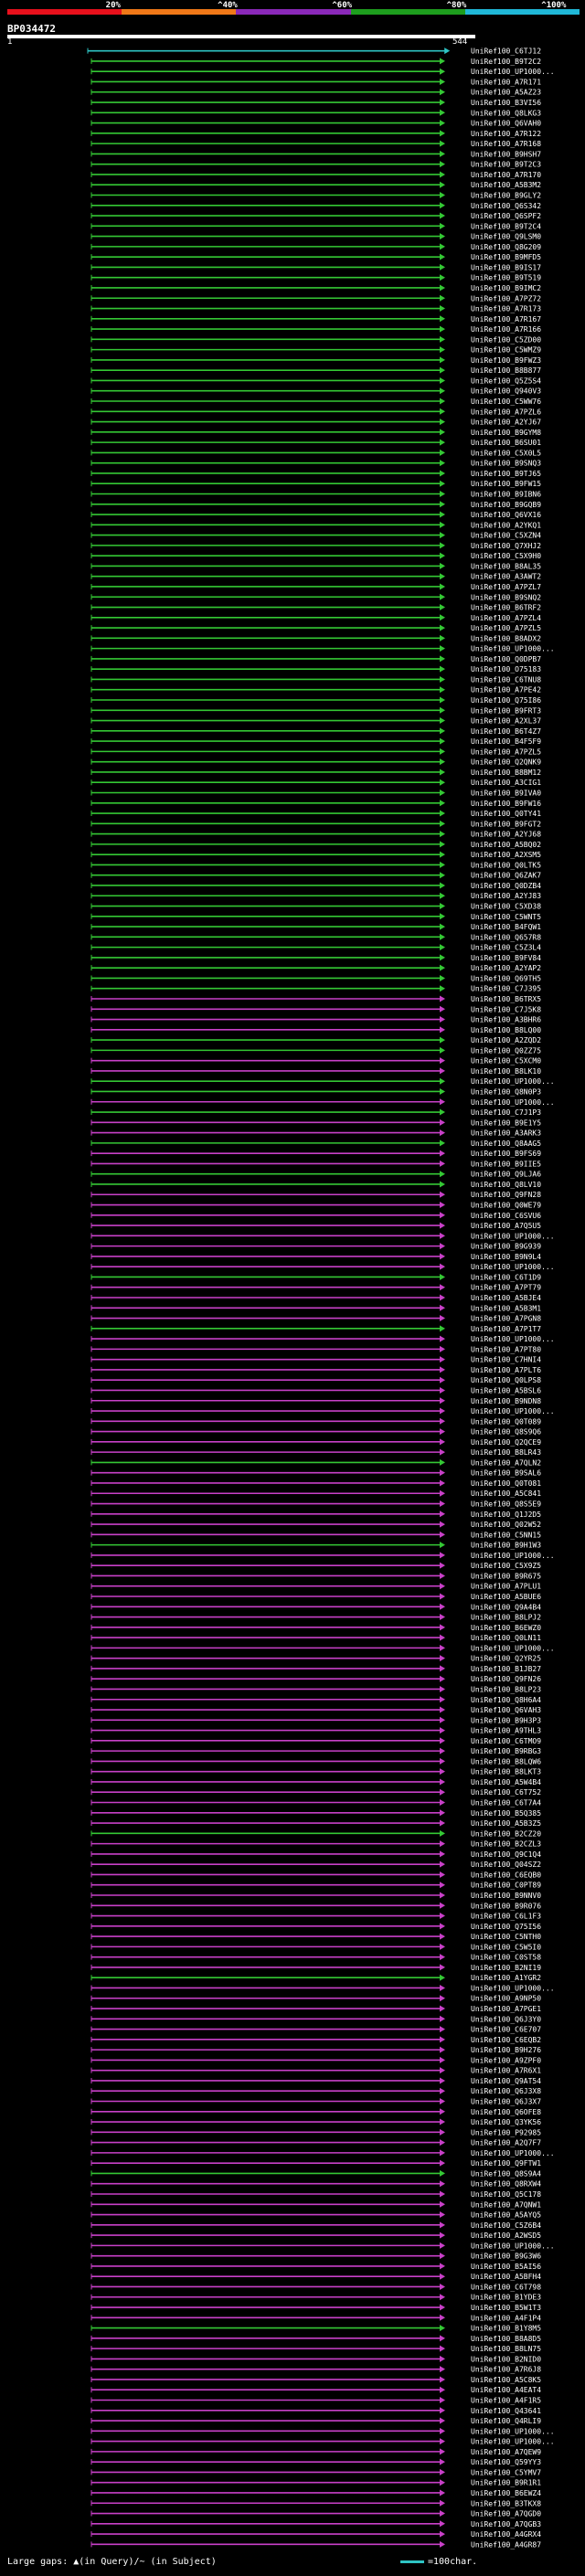 This screenshot has height=2576, width=585. I want to click on hit-label: UniRef100_Q0LN11, so click(506, 1638).